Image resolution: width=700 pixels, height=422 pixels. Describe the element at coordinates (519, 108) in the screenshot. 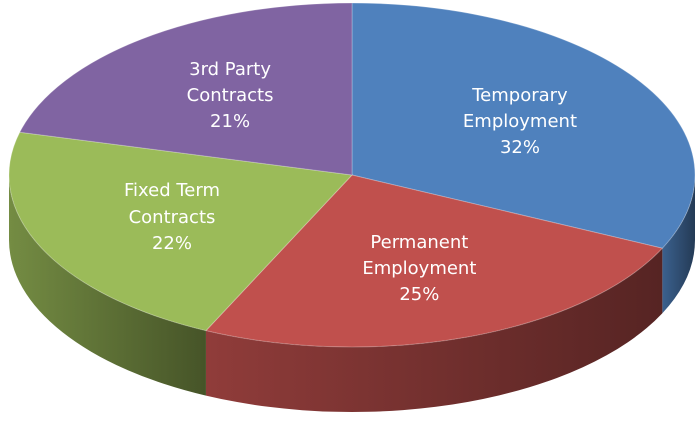

I see `category-label: Temporary Employment` at that location.